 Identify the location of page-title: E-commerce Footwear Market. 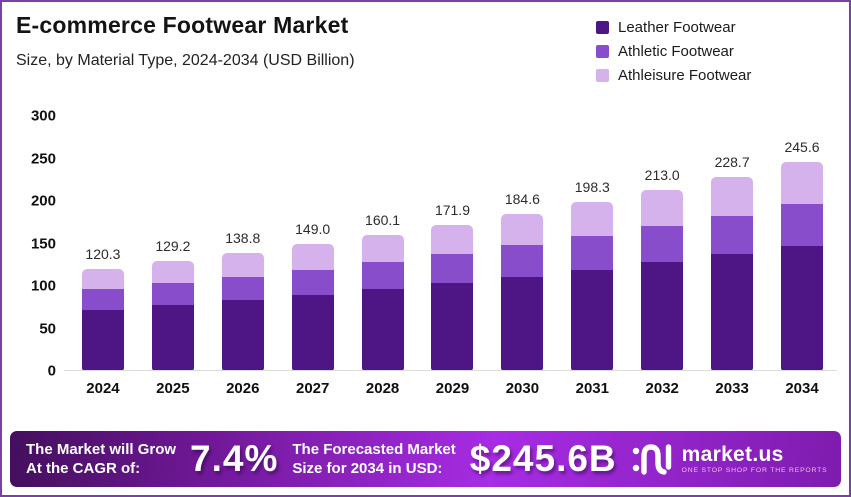
(182, 25).